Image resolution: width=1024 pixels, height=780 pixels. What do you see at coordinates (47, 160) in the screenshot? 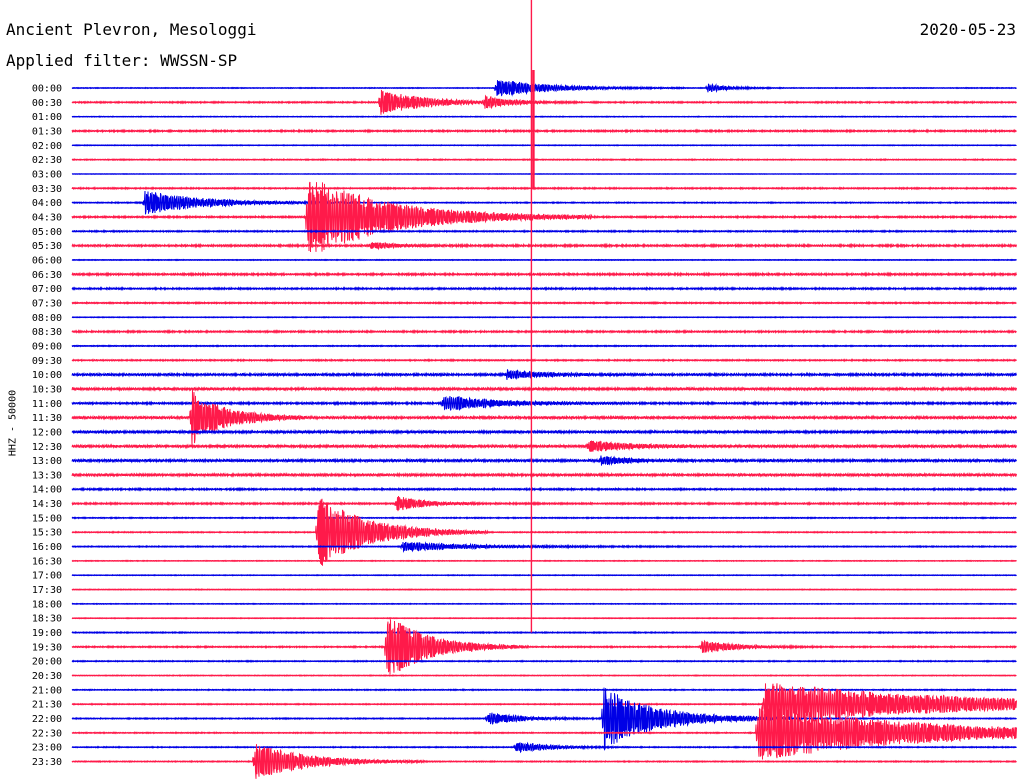
I see `tick-label: 02:30` at bounding box center [47, 160].